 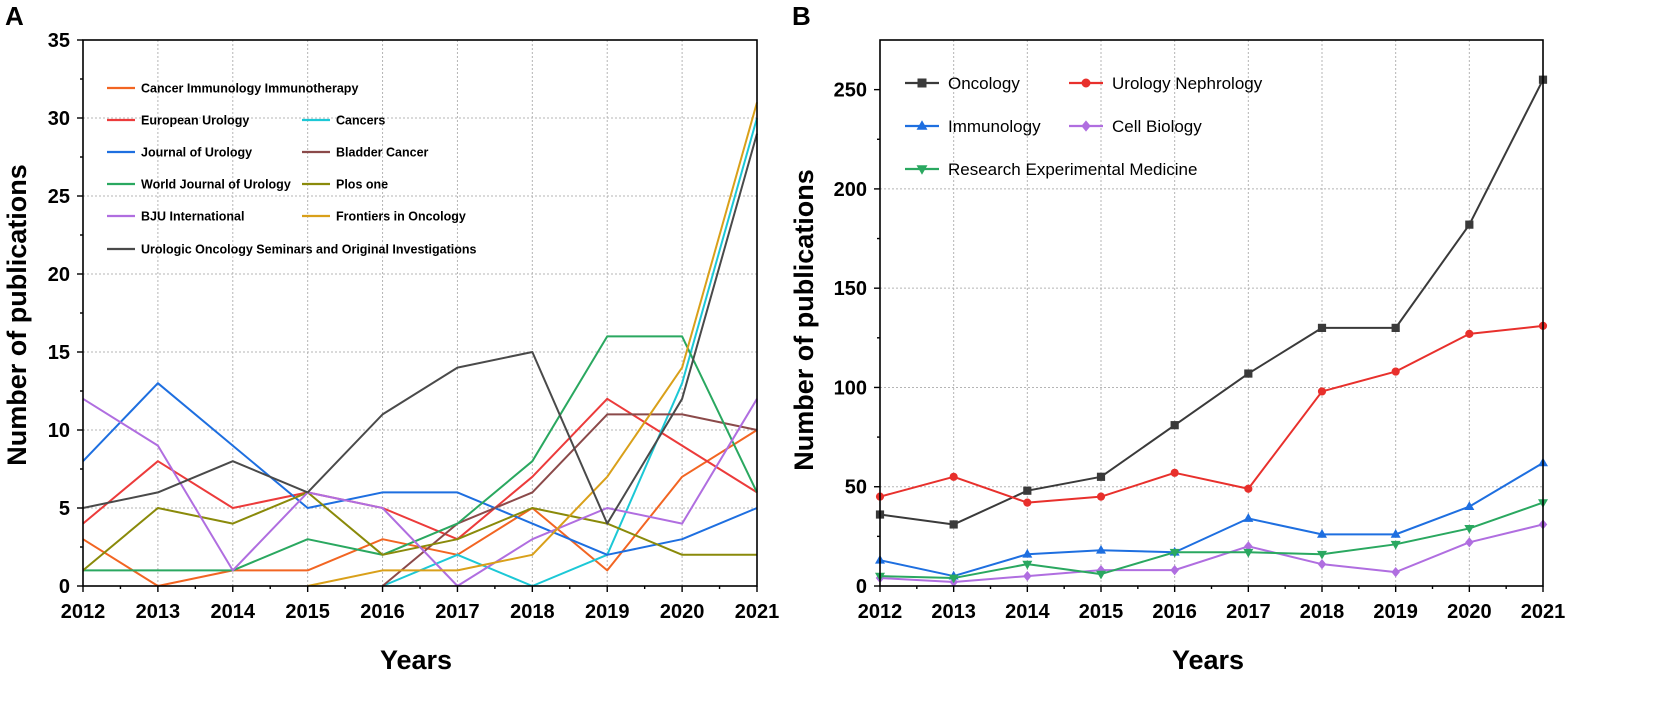 What do you see at coordinates (59, 431) in the screenshot?
I see `y-tick-label: 10` at bounding box center [59, 431].